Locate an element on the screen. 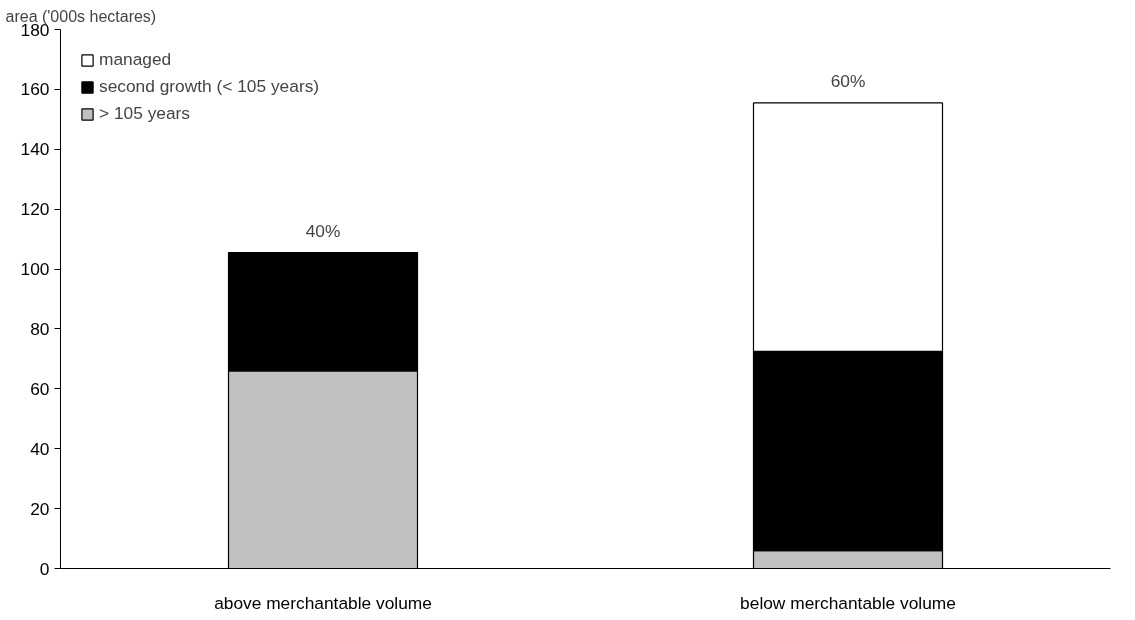 The height and width of the screenshot is (620, 1135). y-tick-label: 140 is located at coordinates (35, 149).